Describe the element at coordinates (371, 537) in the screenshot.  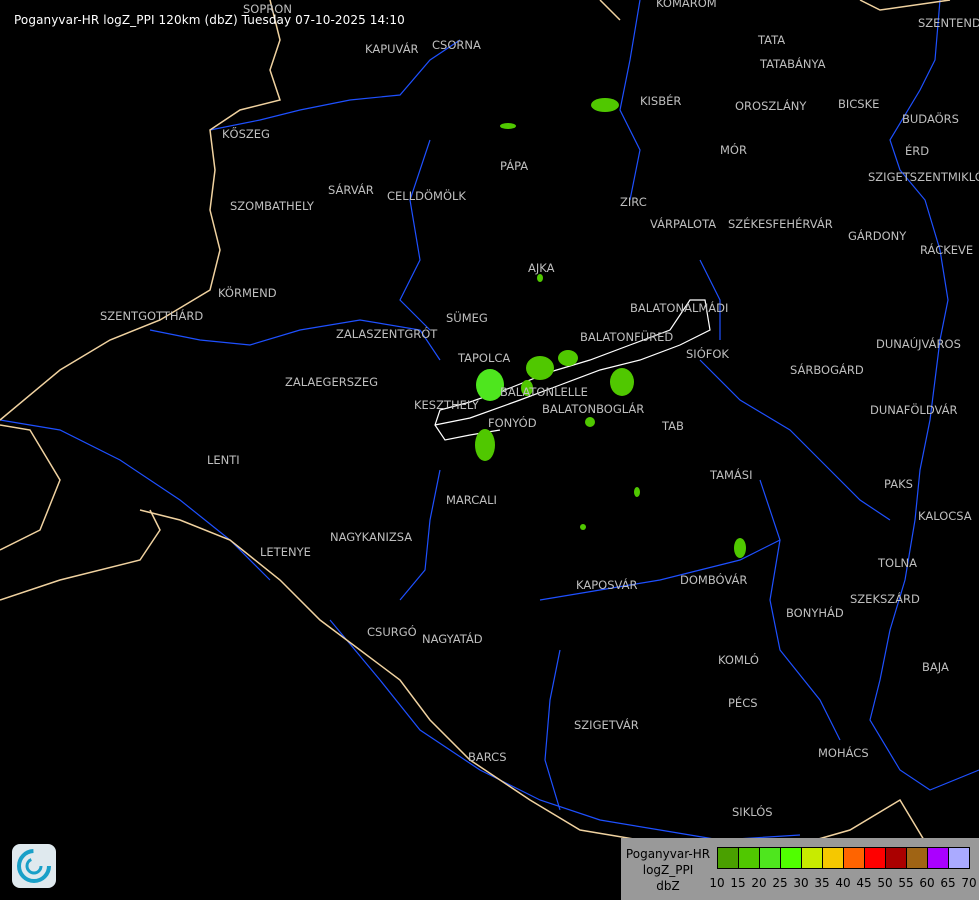
I see `city-label: NAGYKANIZSA` at that location.